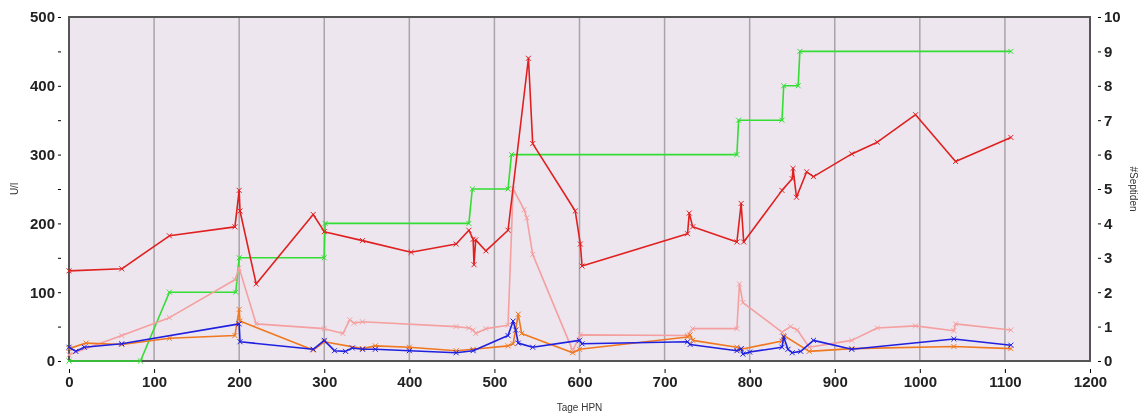  I want to click on y2-tick-label: 9, so click(1108, 51).